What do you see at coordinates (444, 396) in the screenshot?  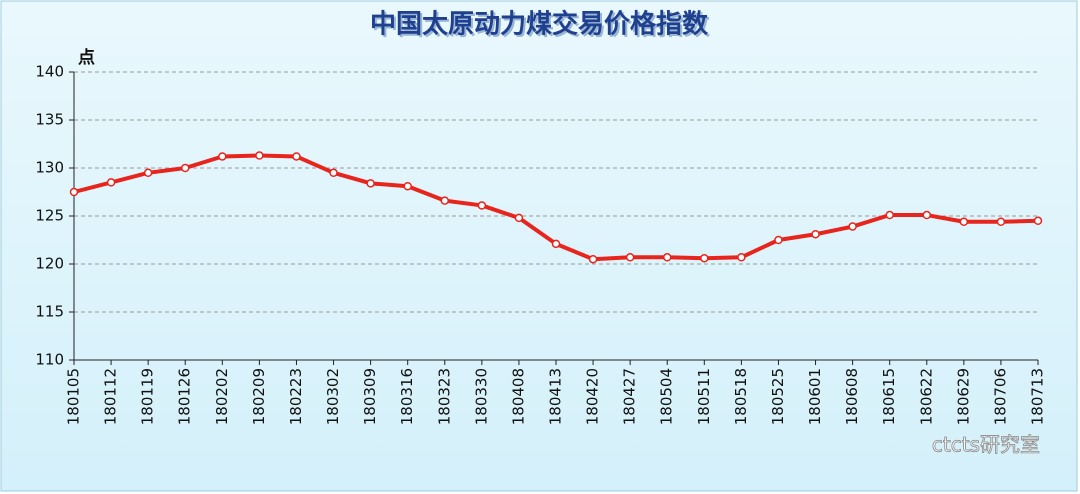 I see `x-tick-label: 180323` at bounding box center [444, 396].